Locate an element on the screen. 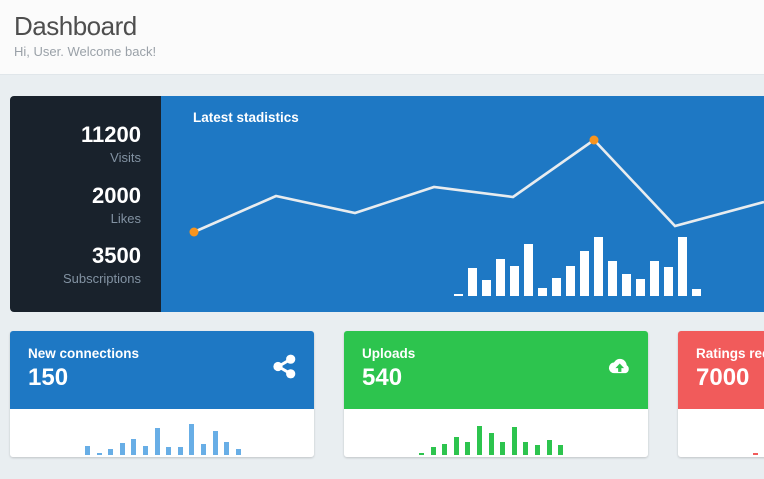  card-new-connections: New connections 150 is located at coordinates (162, 394).